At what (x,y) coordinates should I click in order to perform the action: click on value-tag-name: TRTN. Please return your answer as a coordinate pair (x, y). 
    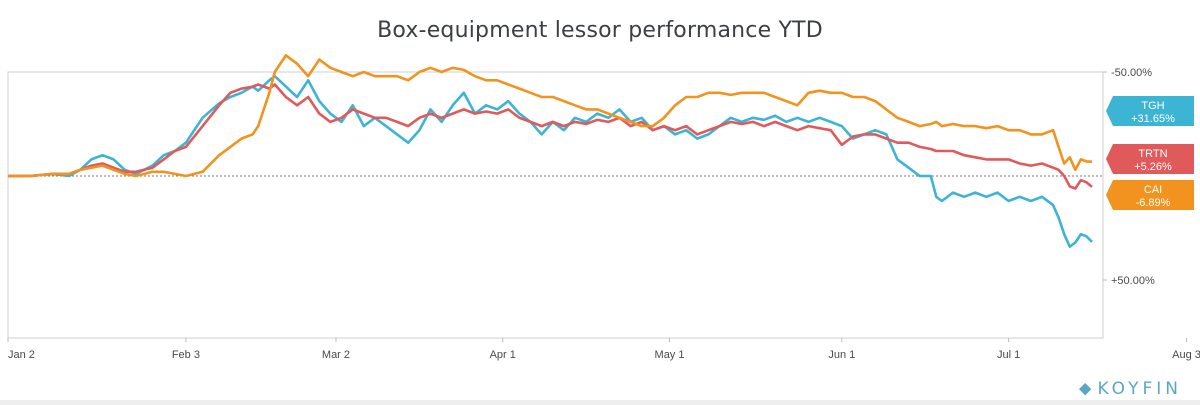
    Looking at the image, I should click on (1152, 154).